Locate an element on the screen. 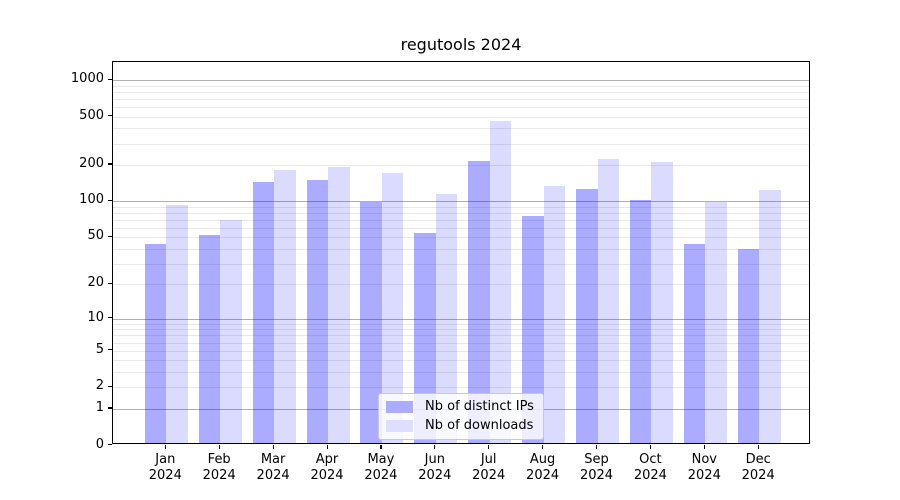  y-tick-label: 100 is located at coordinates (91, 200).